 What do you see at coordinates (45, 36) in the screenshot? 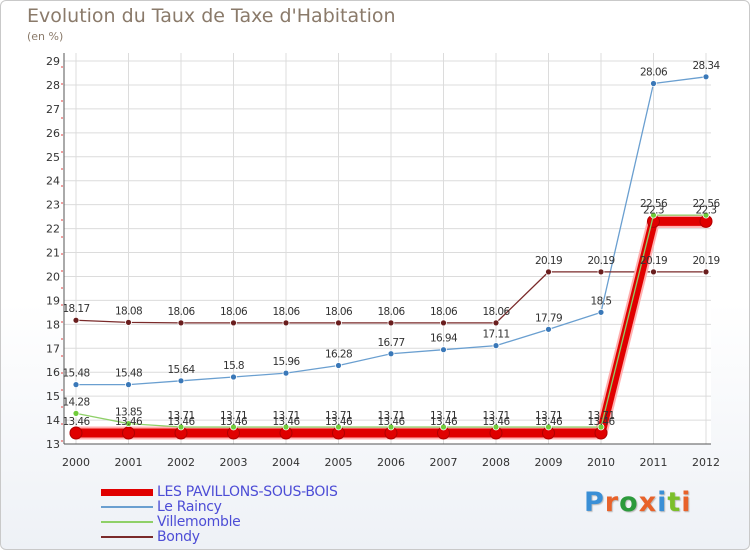
I see `chart-subtitle: (en %)` at bounding box center [45, 36].